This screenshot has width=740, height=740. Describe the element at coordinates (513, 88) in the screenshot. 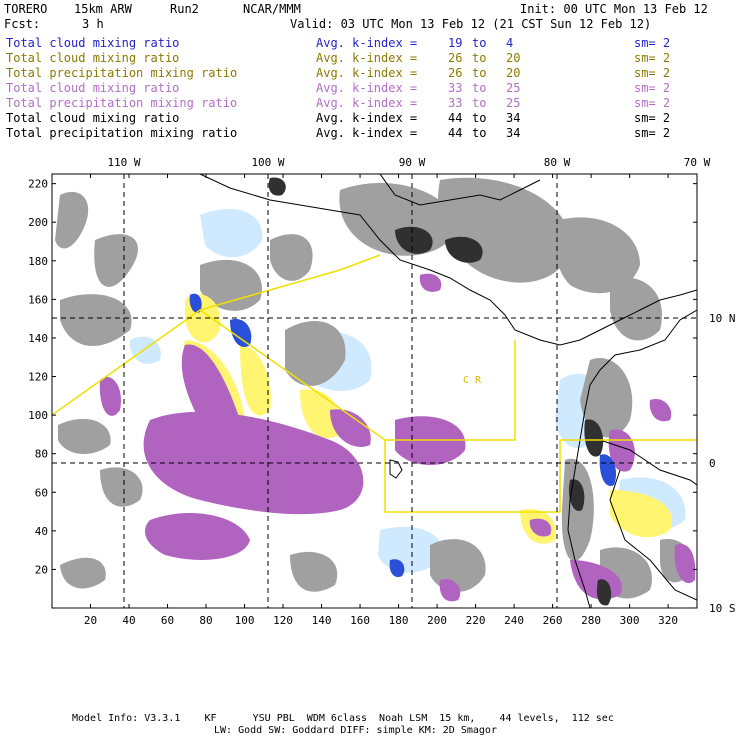

I see `legend-k-end: 25` at that location.